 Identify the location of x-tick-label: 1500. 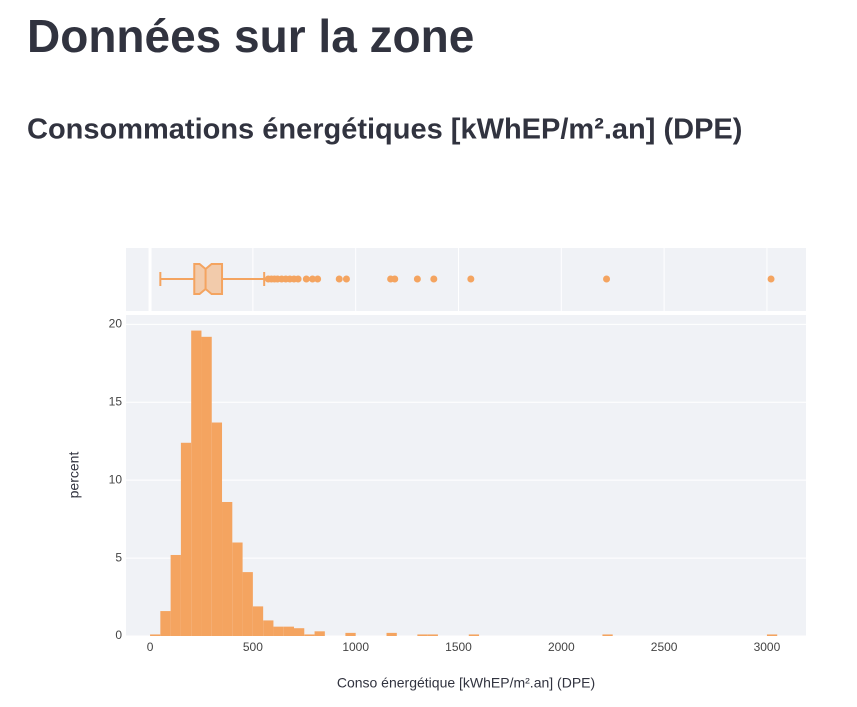
(458, 647).